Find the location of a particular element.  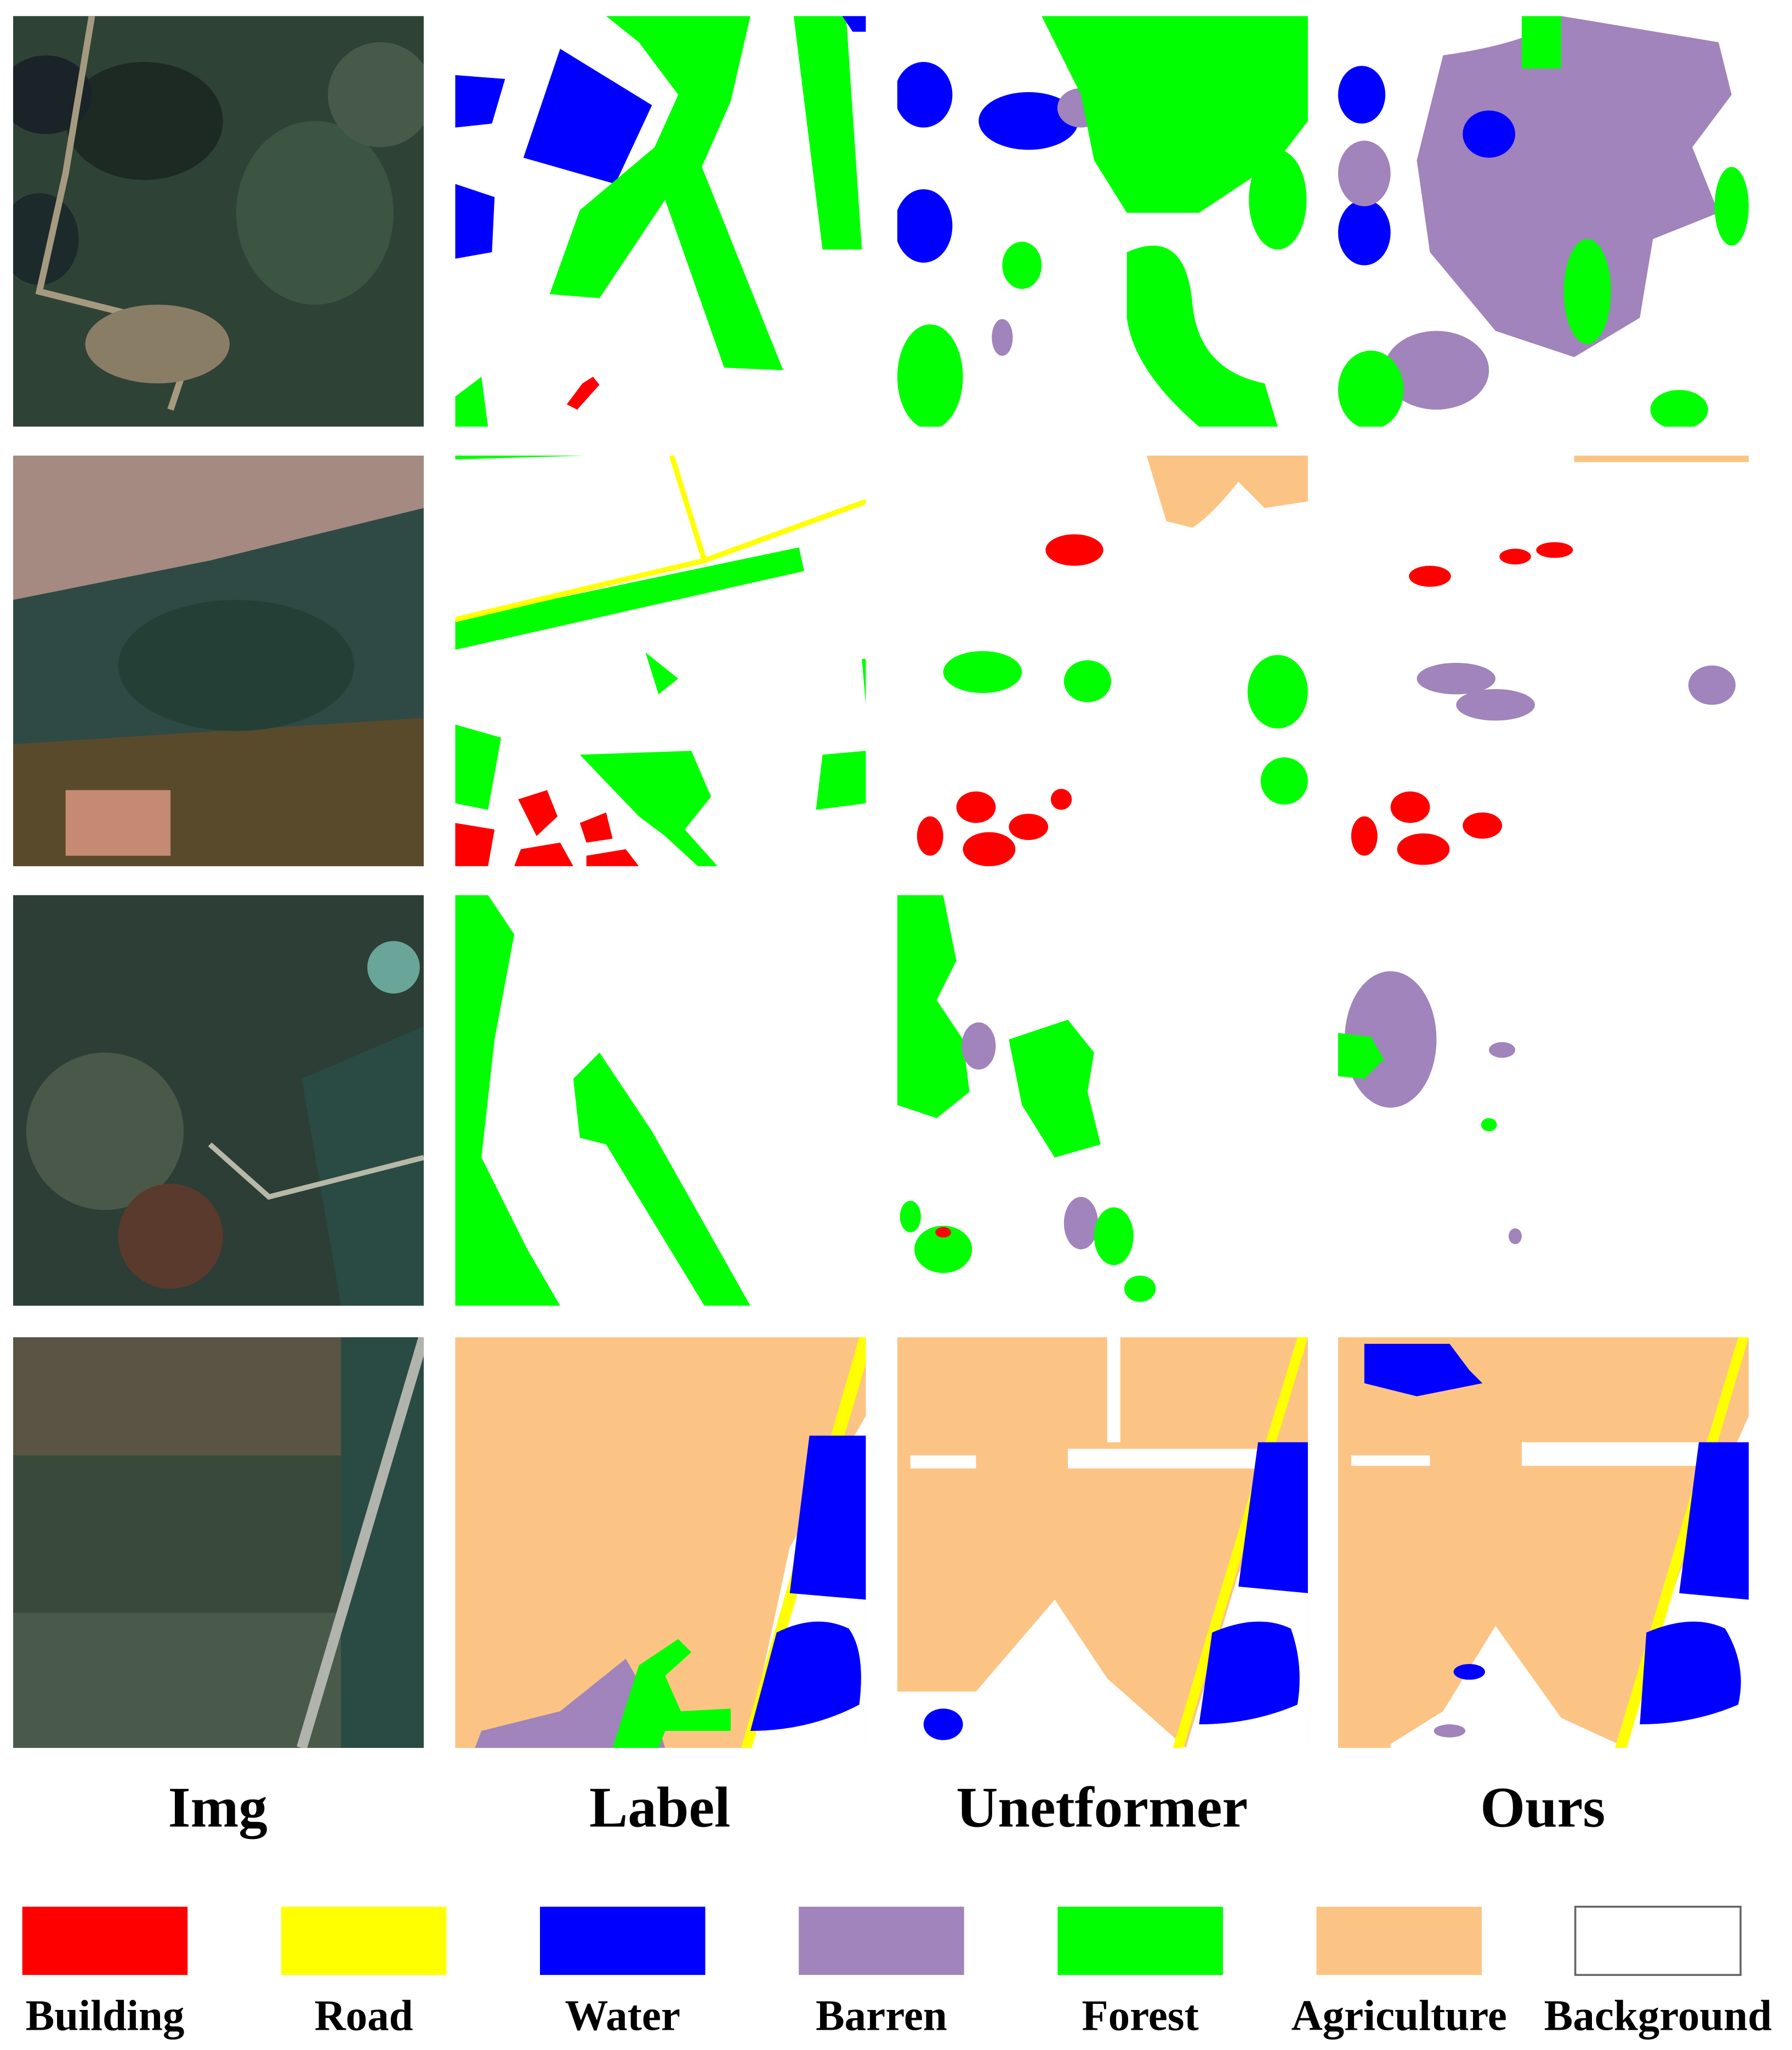

legend-label: Agriculture is located at coordinates (1399, 2016).